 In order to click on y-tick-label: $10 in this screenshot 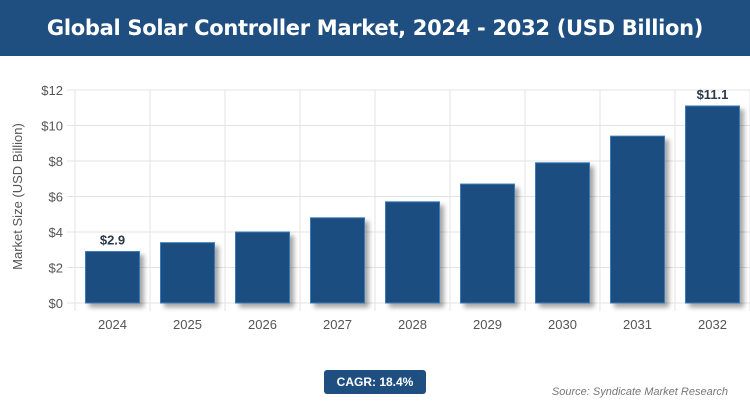, I will do `click(52, 126)`.